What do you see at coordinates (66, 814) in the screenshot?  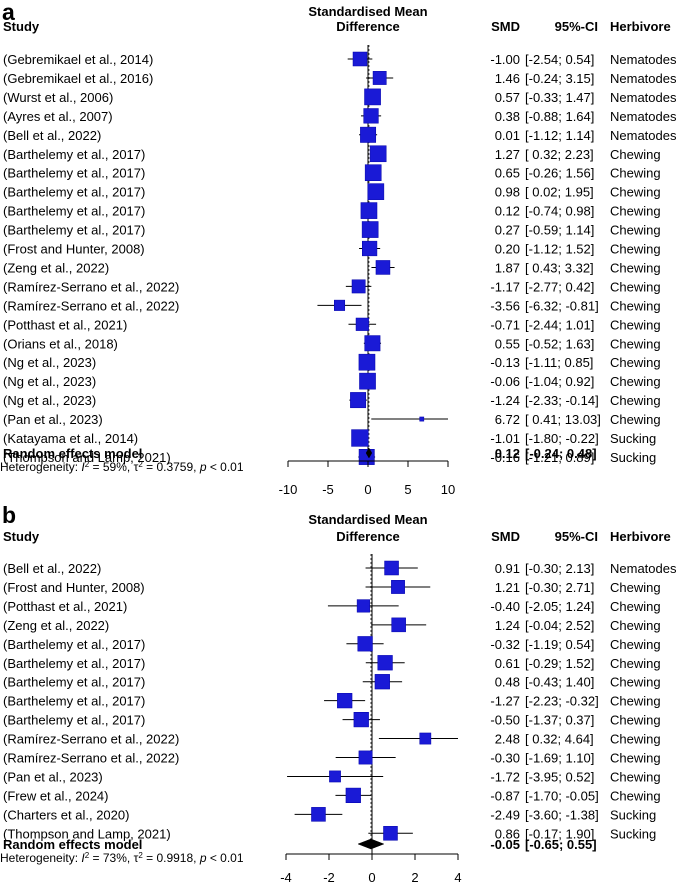 I see `study-label: (Charters et al., 2020)` at bounding box center [66, 814].